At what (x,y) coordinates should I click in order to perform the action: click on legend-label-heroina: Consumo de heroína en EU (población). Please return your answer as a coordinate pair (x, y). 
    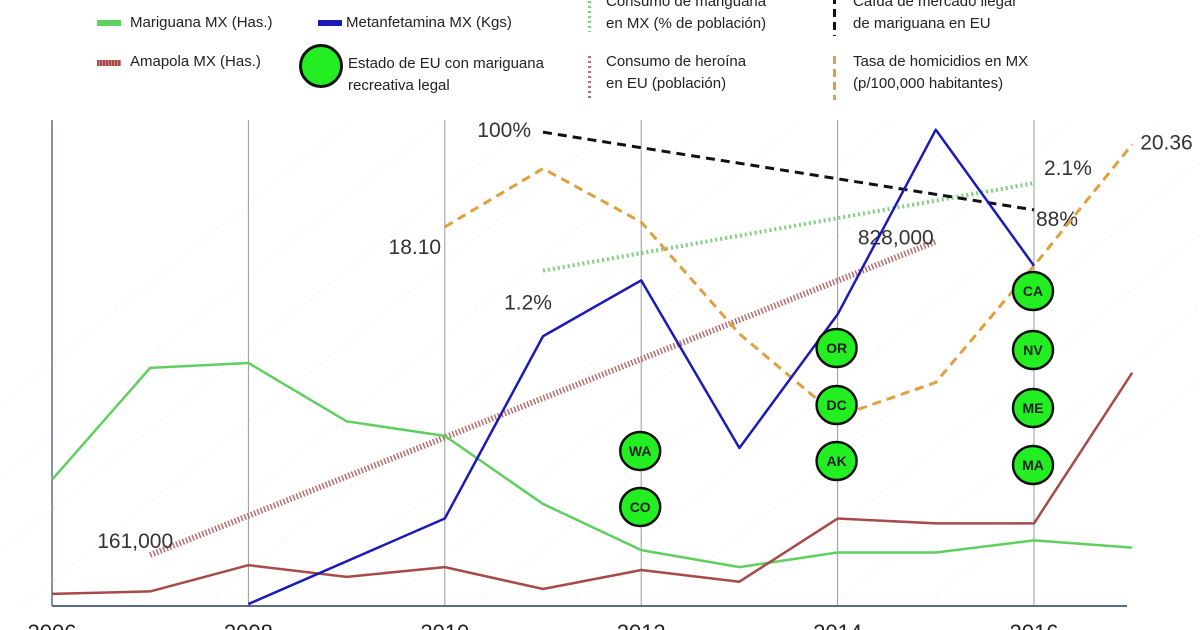
    Looking at the image, I should click on (676, 73).